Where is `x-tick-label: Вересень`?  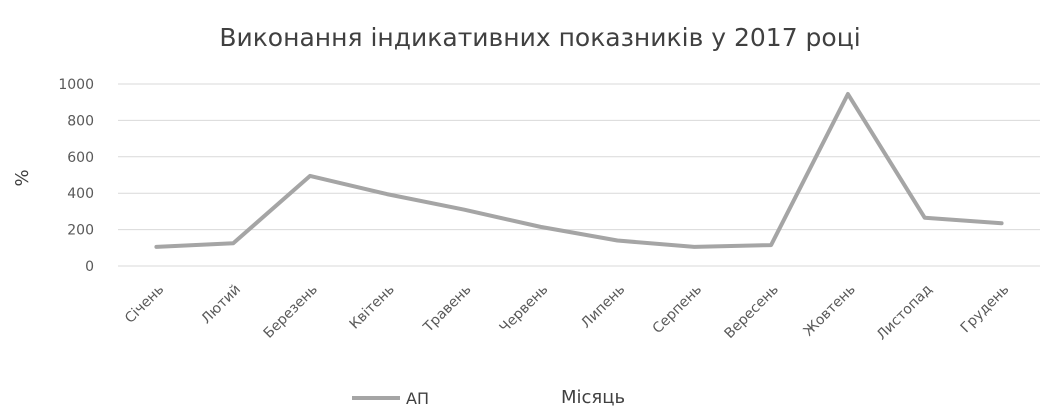
x-tick-label: Вересень is located at coordinates (751, 312).